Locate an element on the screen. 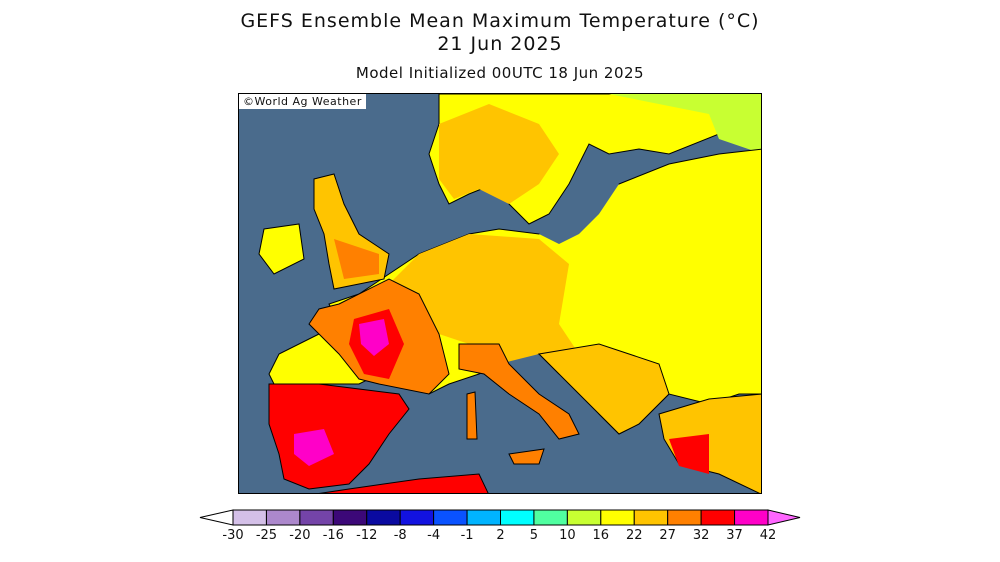 The image size is (1000, 562). land-iberia-hottest is located at coordinates (314, 447).